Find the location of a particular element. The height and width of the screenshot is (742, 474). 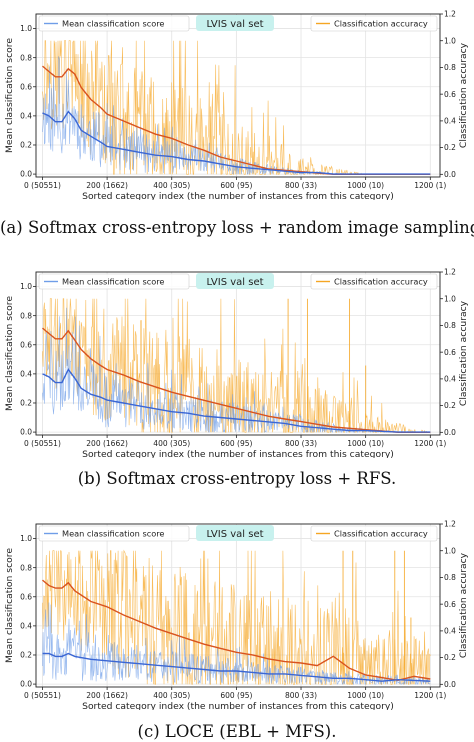

caption-b: (b) Softmax cross-entropy loss + RFS. is located at coordinates (237, 478).